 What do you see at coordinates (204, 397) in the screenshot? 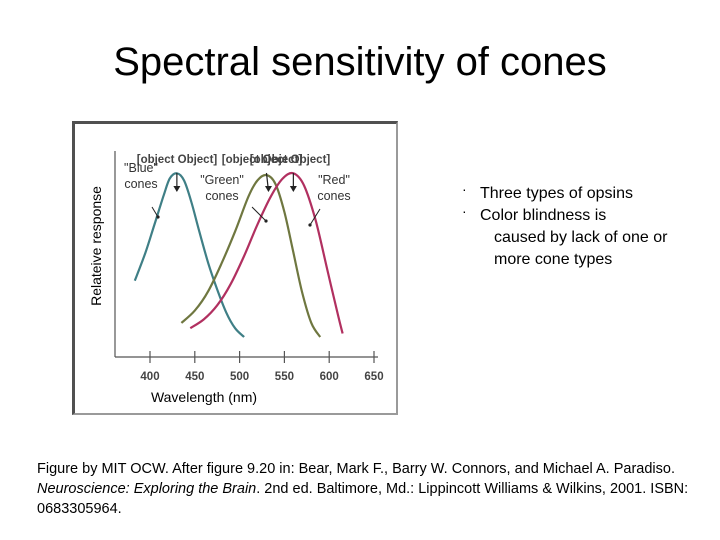
I see `x-axis-label: Wavelength (nm)` at bounding box center [204, 397].